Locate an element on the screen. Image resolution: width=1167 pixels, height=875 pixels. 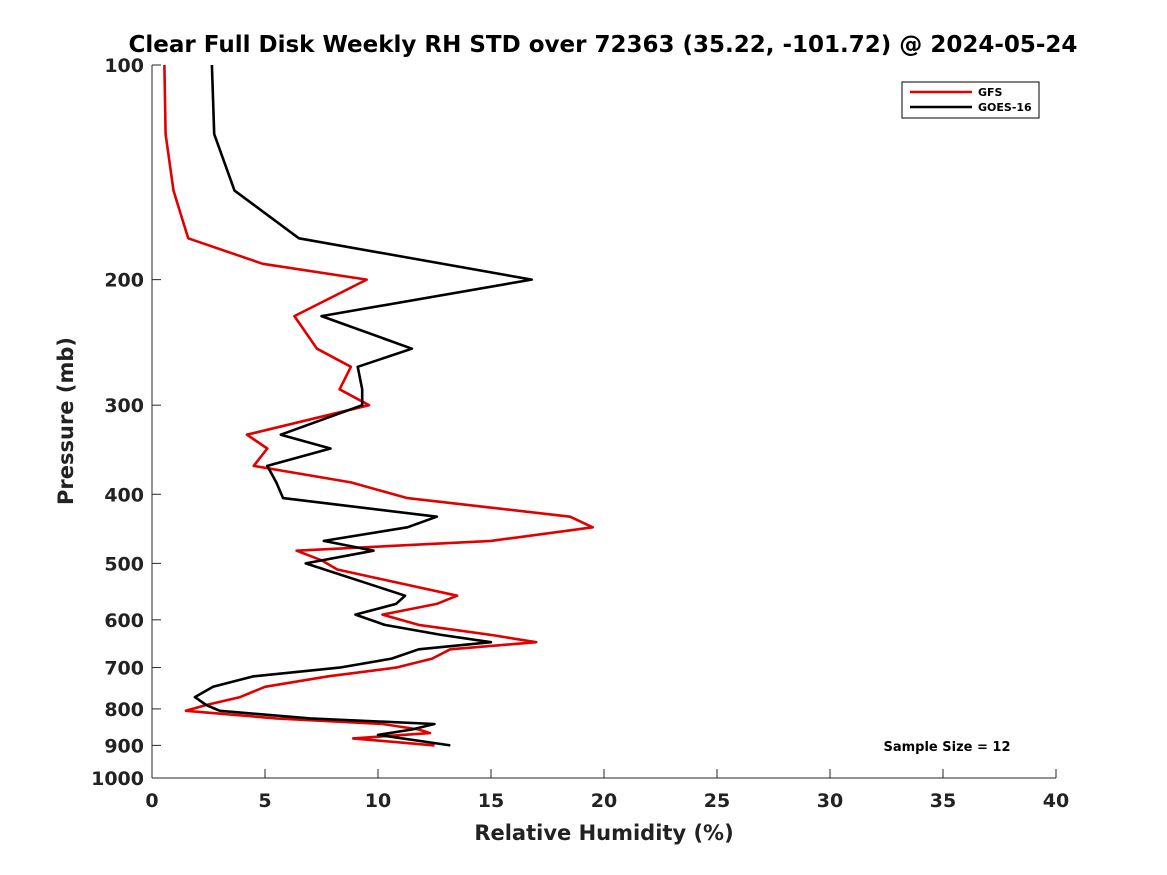
legend-box is located at coordinates (970, 100).